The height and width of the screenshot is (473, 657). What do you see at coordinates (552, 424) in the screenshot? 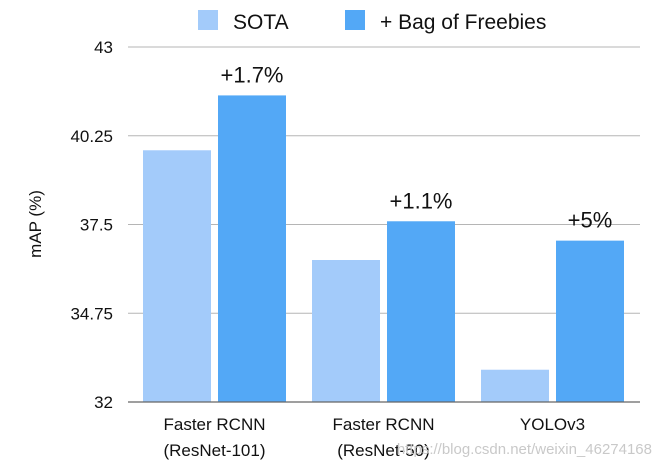
I see `x-tick-label: YOLOv3` at bounding box center [552, 424].